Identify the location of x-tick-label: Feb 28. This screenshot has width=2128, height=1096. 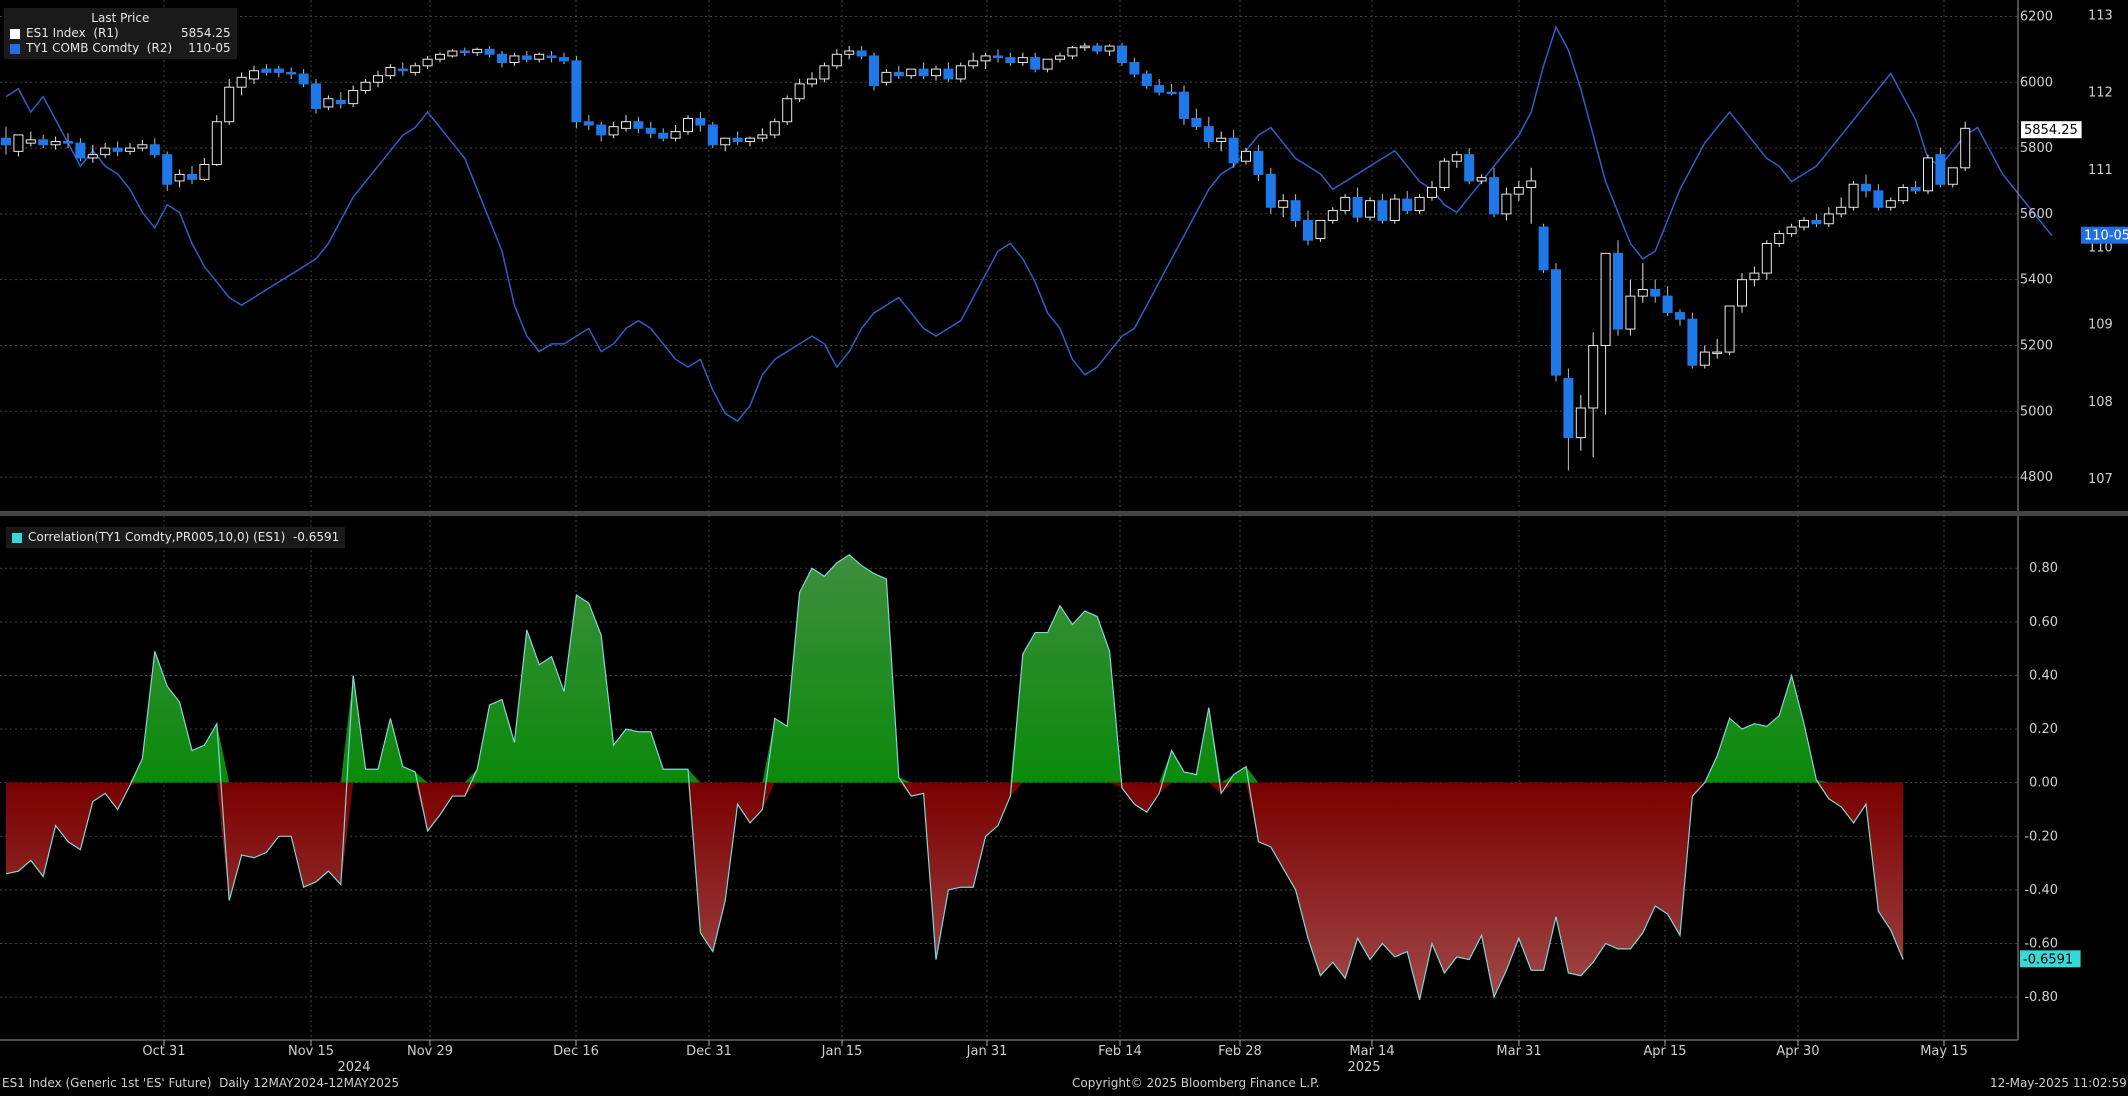
(1240, 1051).